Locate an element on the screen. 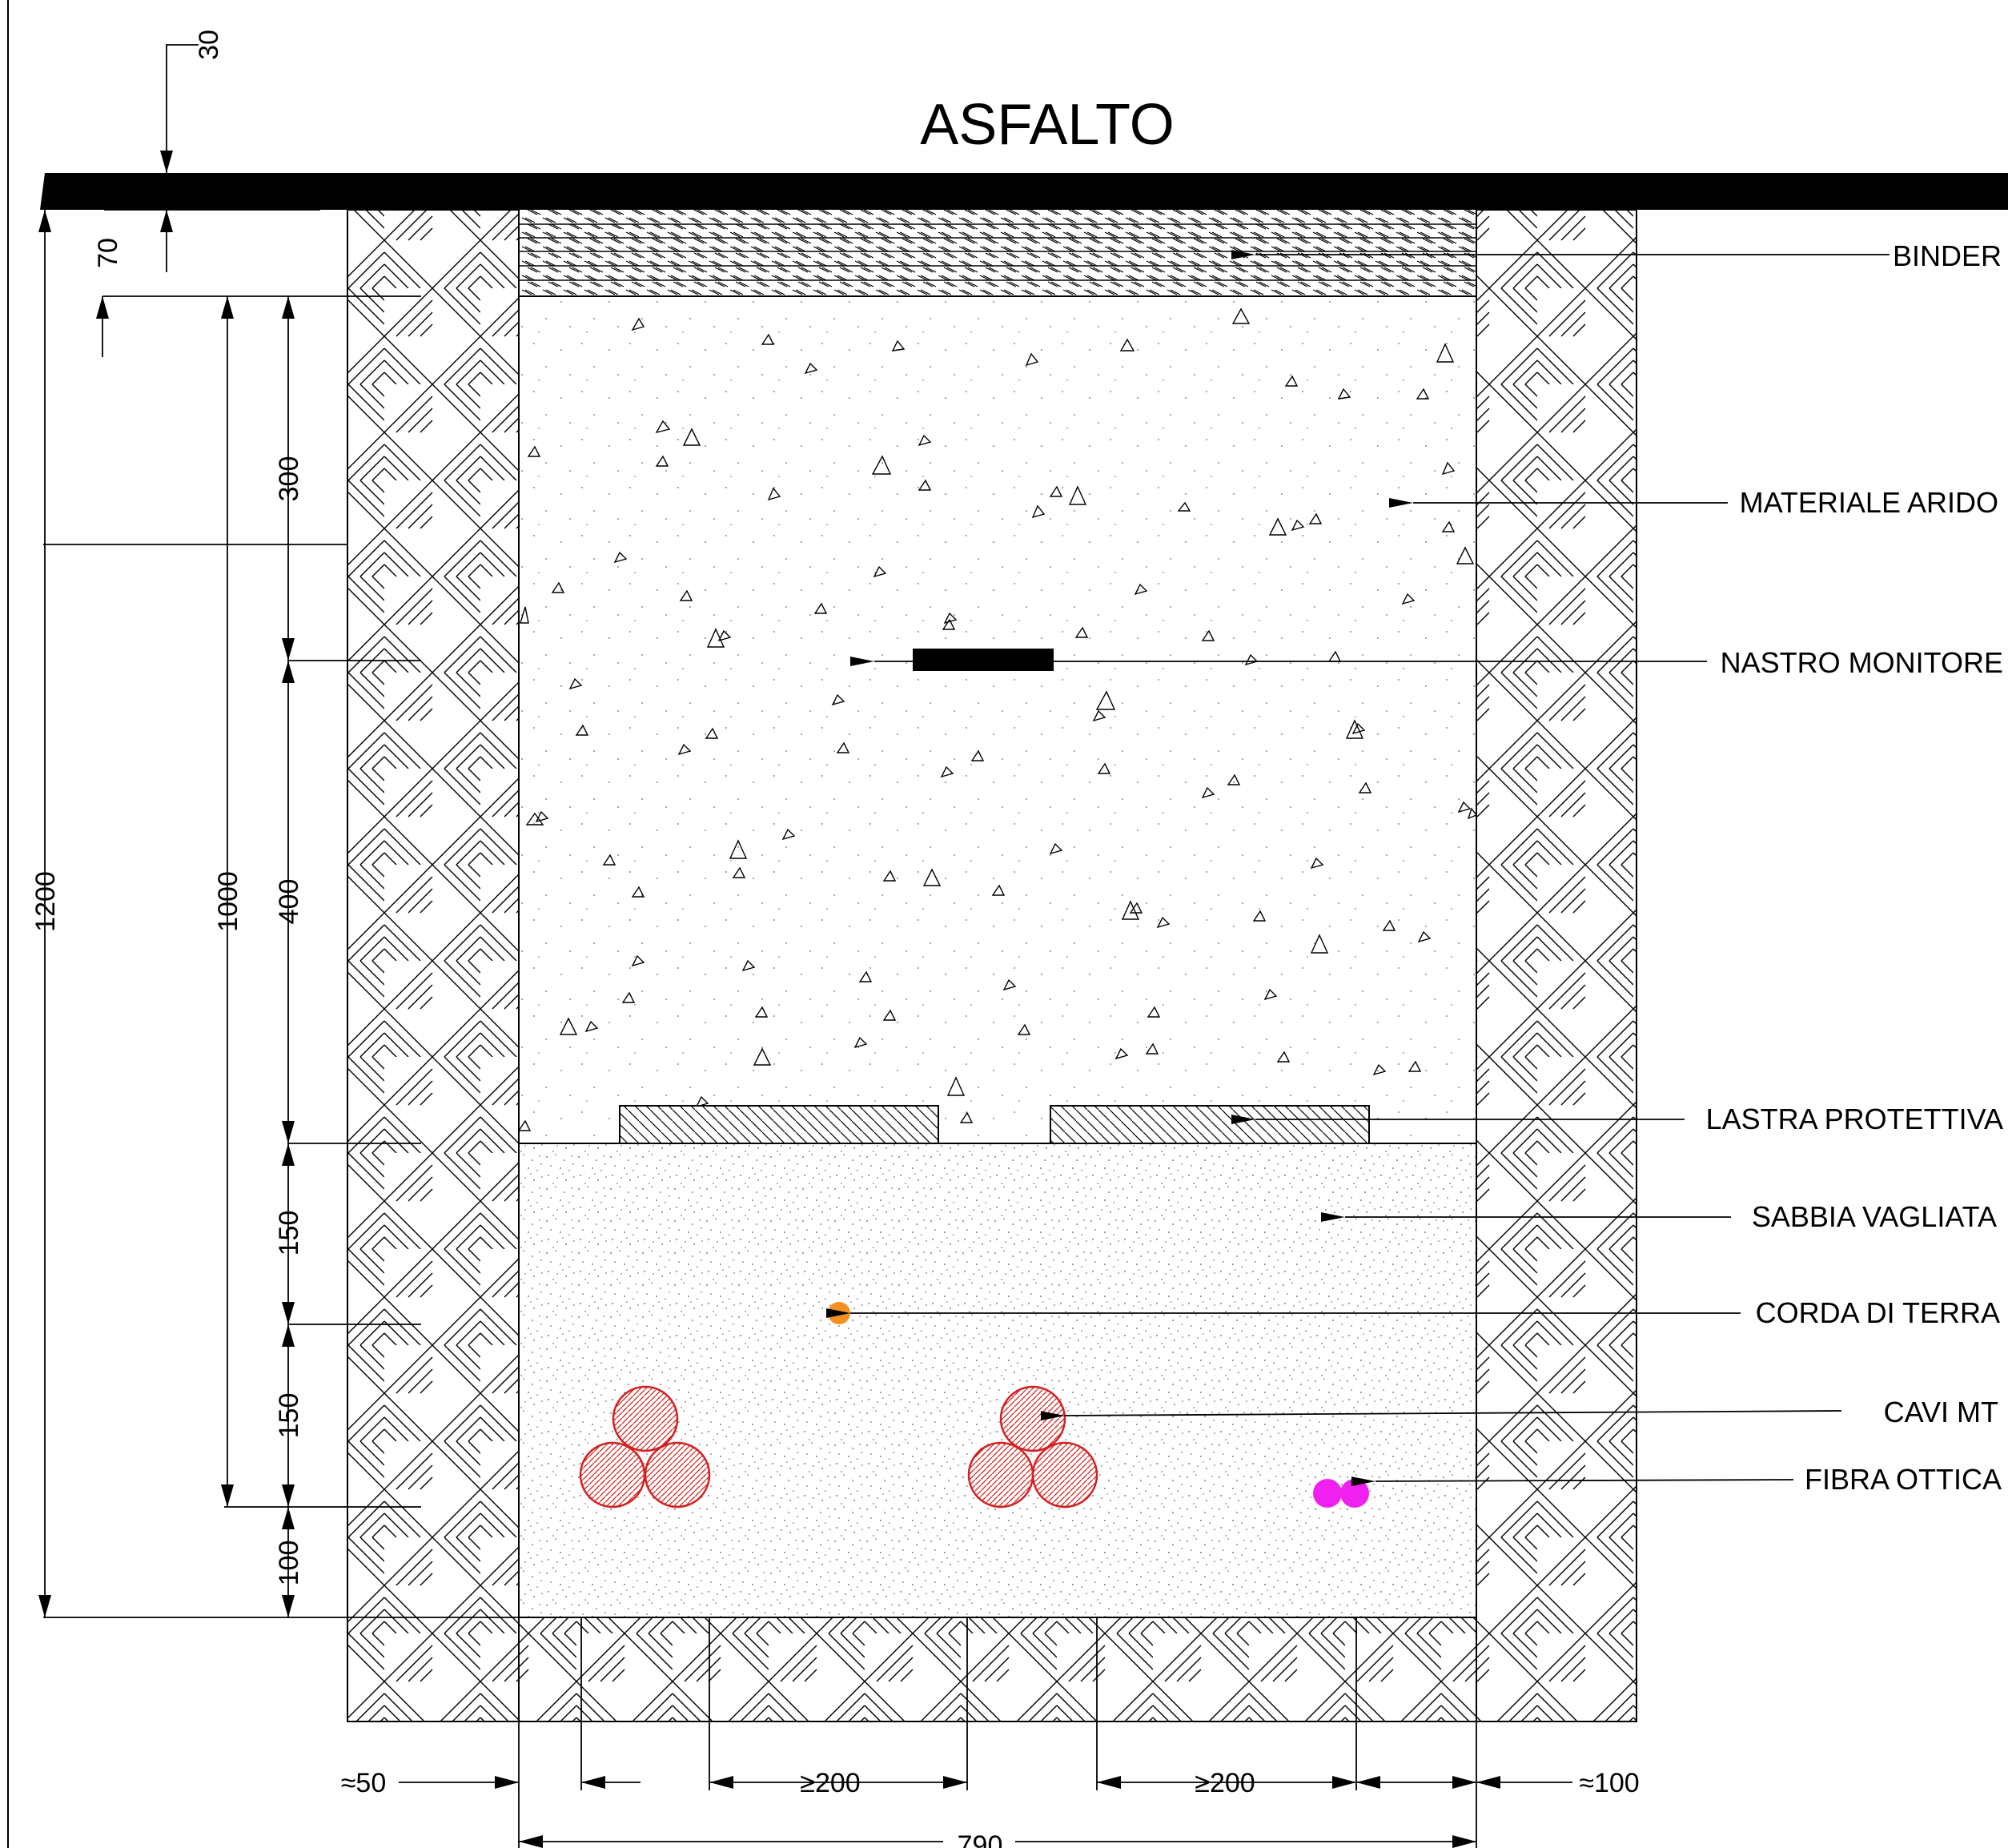 This screenshot has width=2008, height=1848. label-binder: BINDER is located at coordinates (1947, 256).